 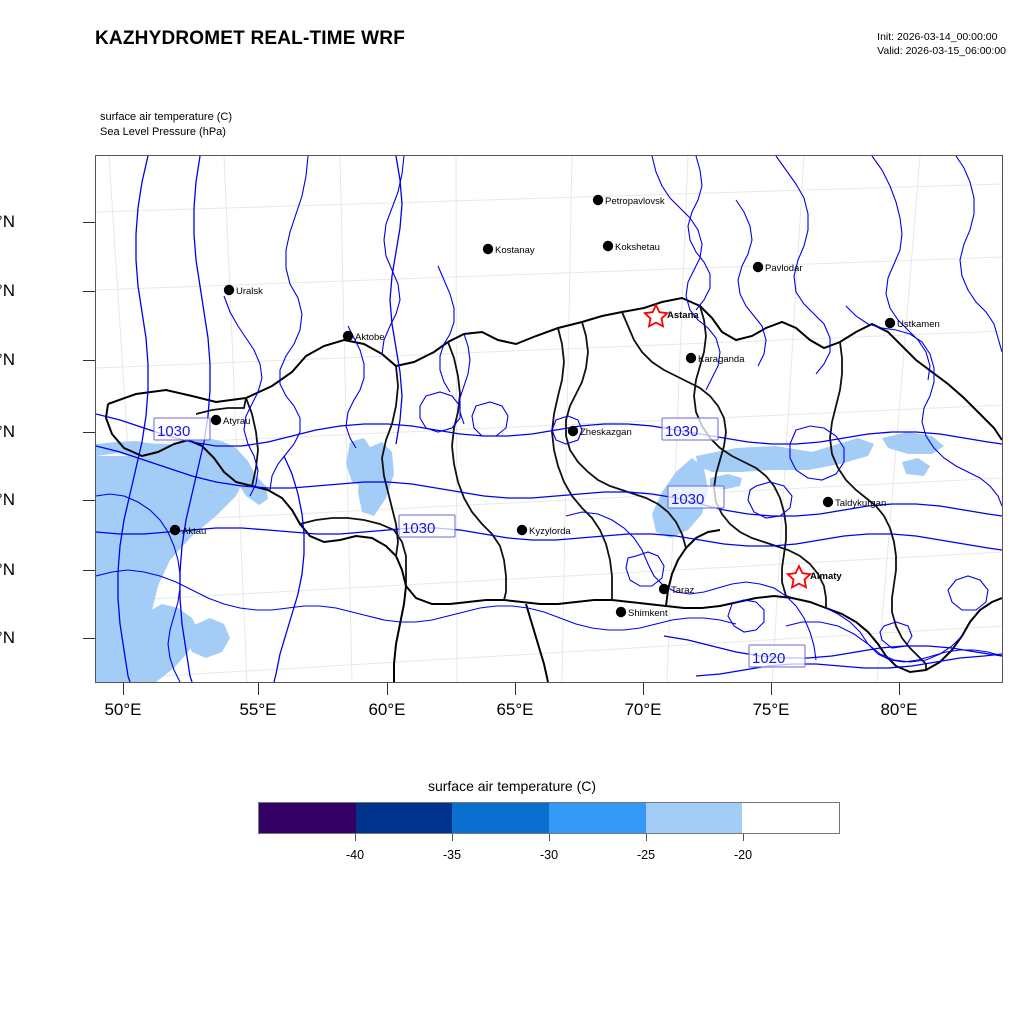 I want to click on city-marker: Shimkent, so click(x=641, y=612).